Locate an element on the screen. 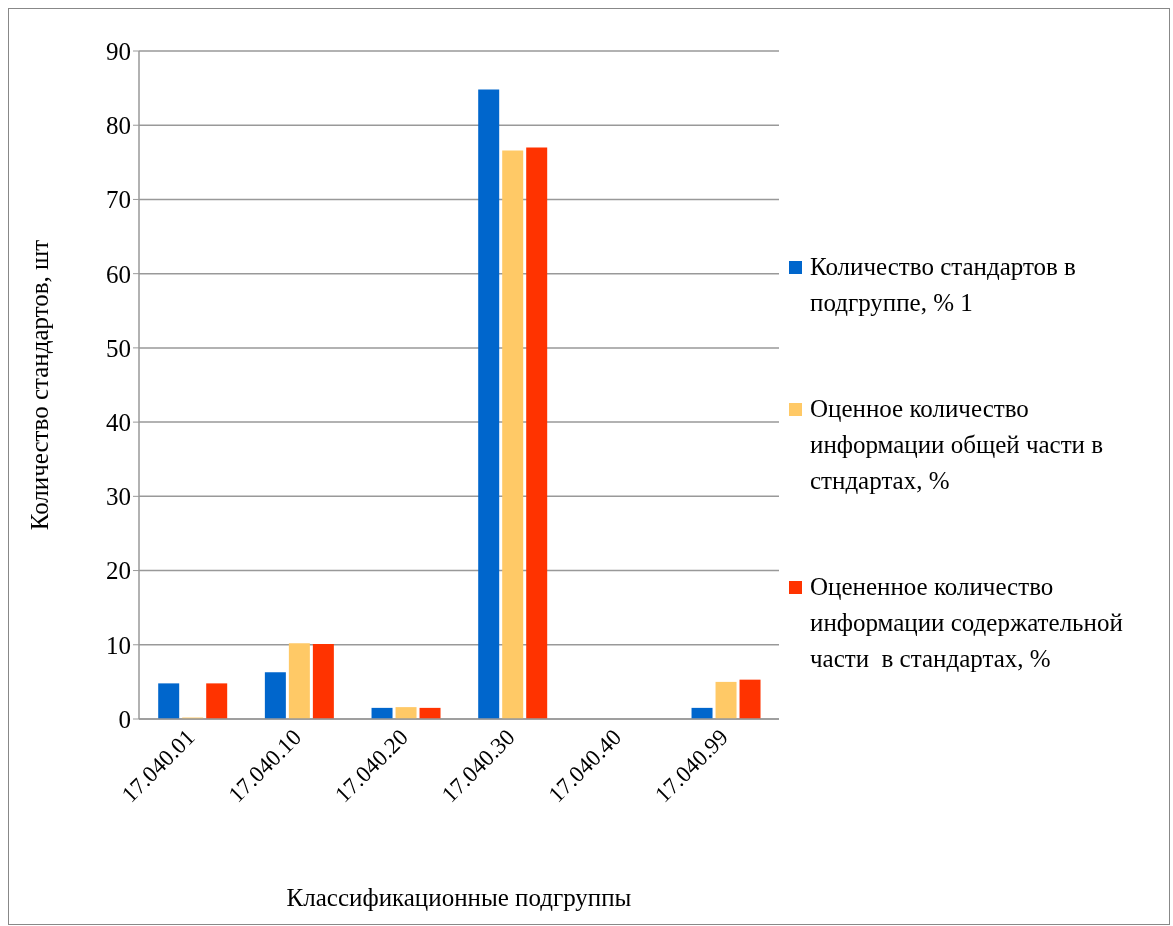 This screenshot has height=926, width=1173. legend-label: Оцененное количество информации содержательной части в стандартах, % is located at coordinates (967, 623).